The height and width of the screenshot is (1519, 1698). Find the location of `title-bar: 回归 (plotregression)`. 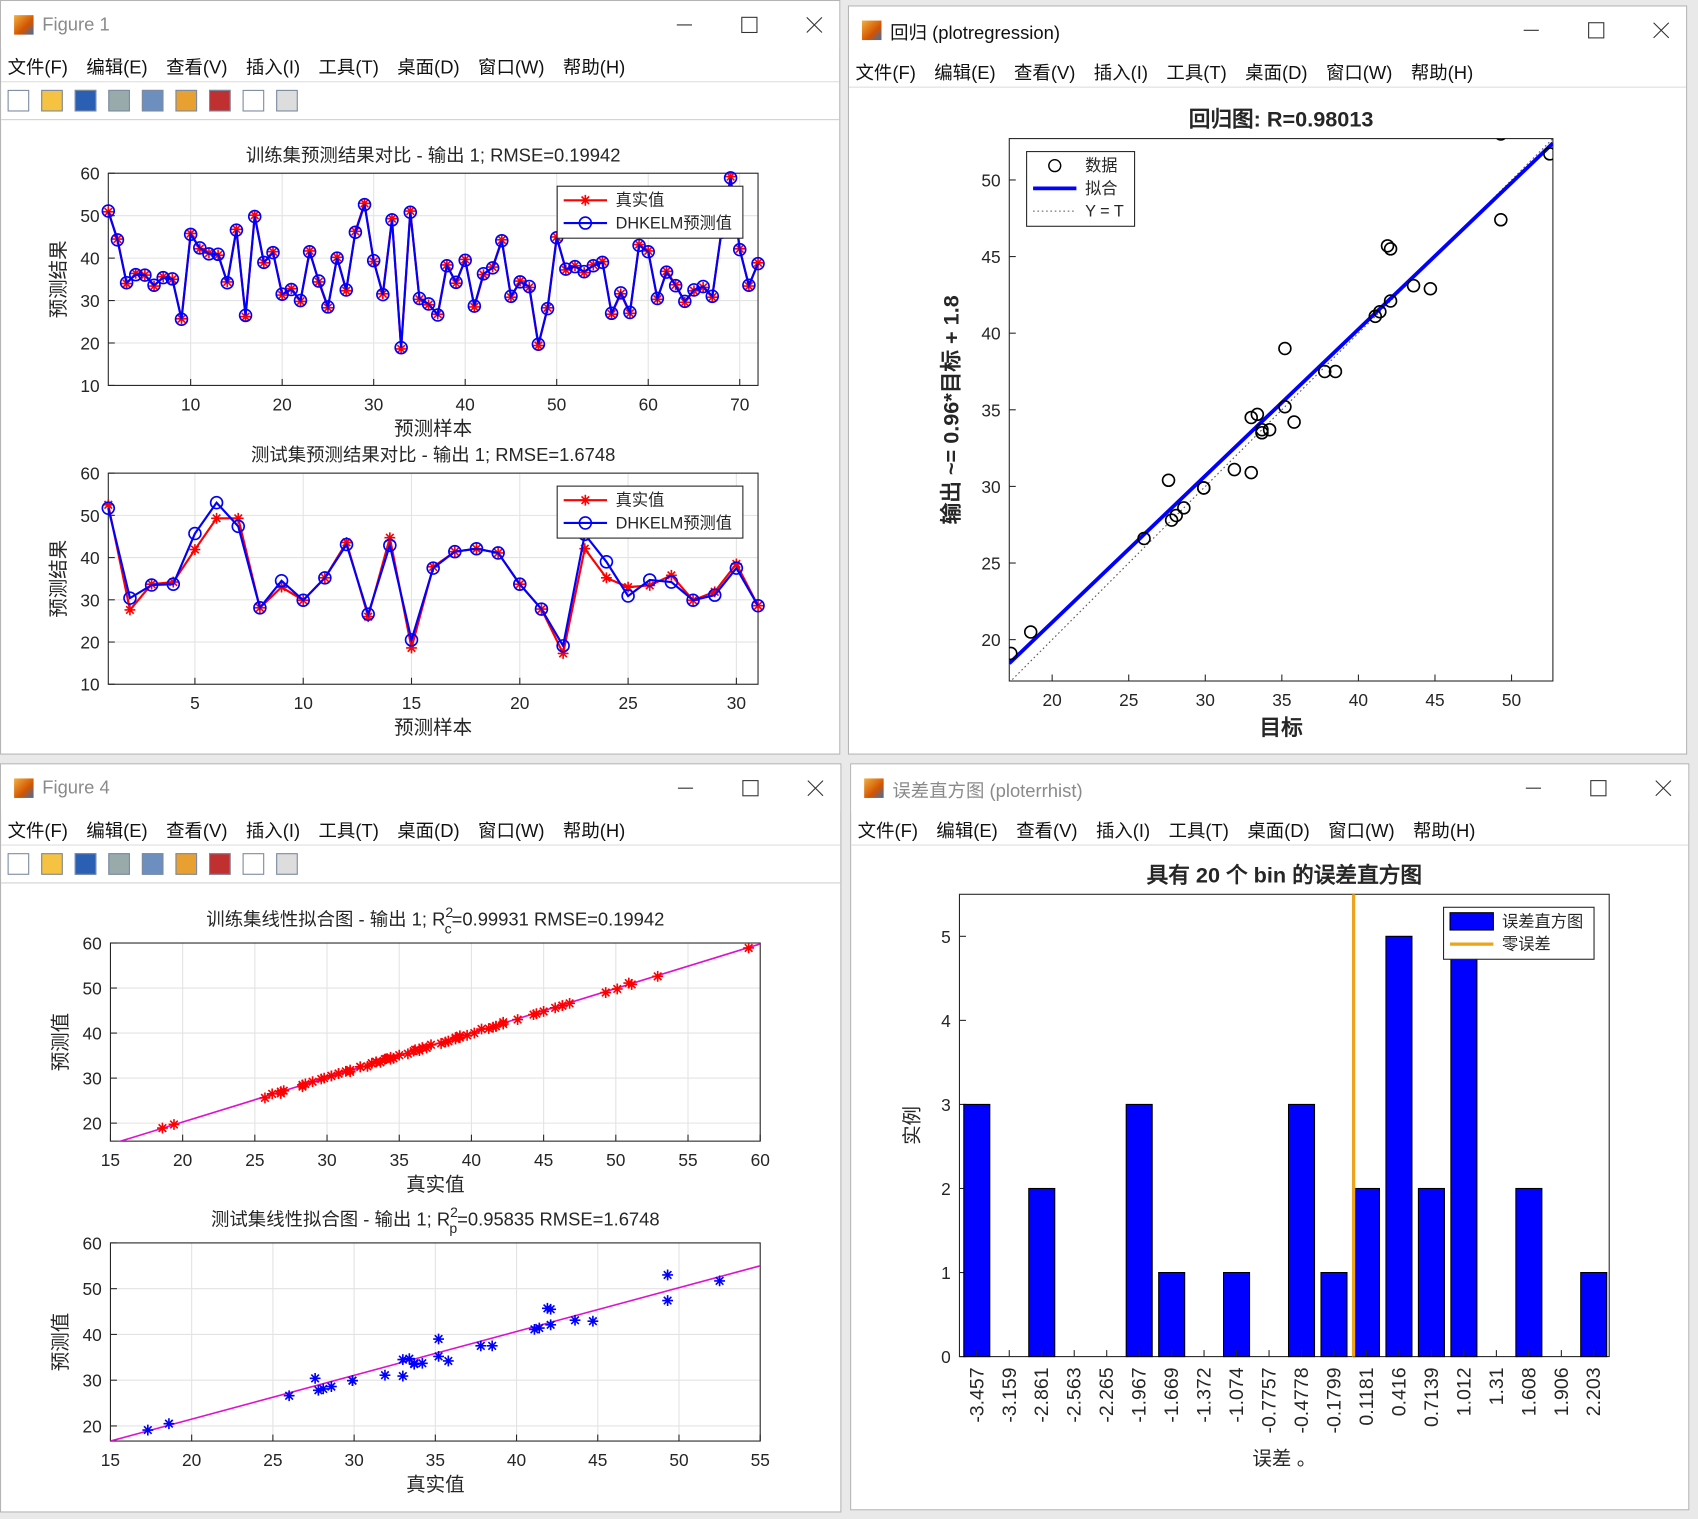

title-bar: 回归 (plotregression) is located at coordinates (1268, 30).